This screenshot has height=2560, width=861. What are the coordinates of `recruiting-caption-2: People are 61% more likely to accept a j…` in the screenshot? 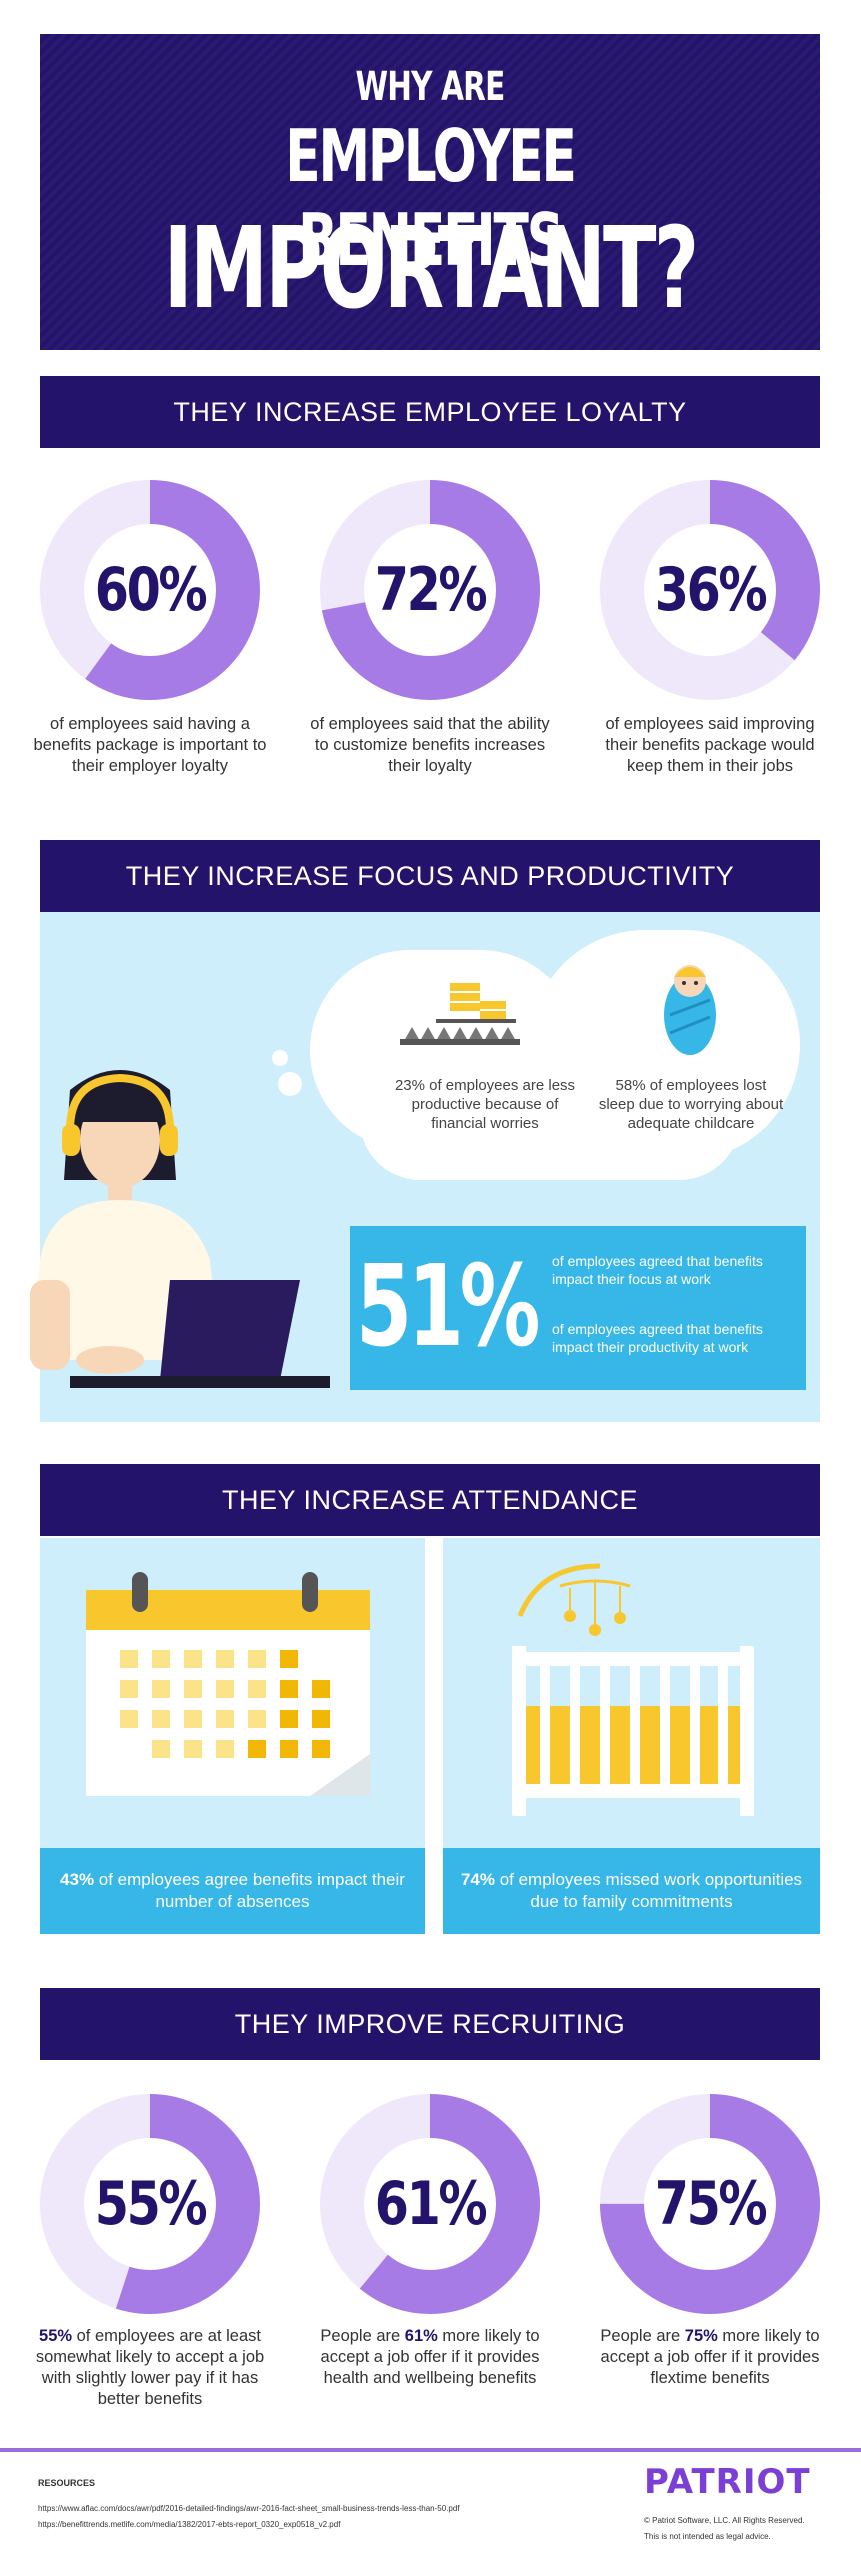 It's located at (430, 2357).